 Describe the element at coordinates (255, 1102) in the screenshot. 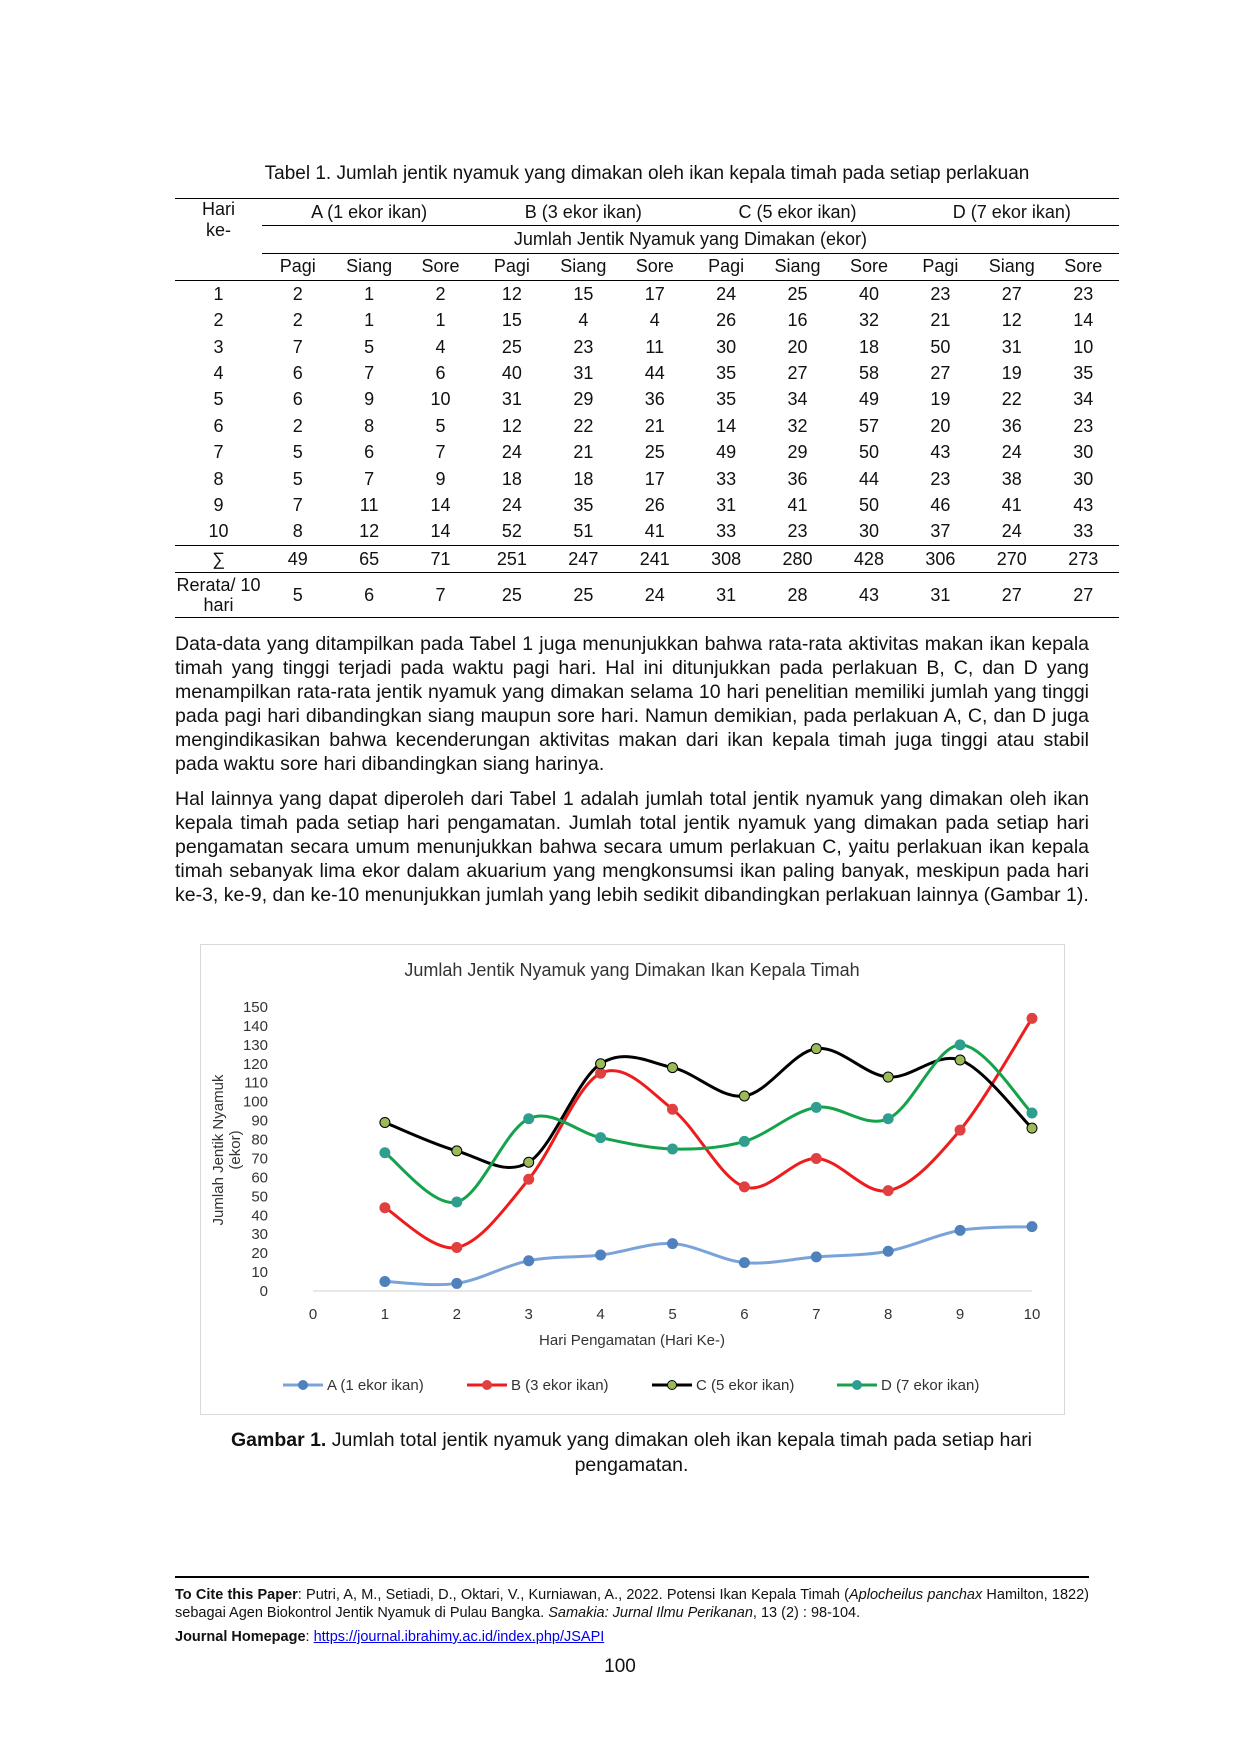

I see `y-tick-label: 100` at that location.